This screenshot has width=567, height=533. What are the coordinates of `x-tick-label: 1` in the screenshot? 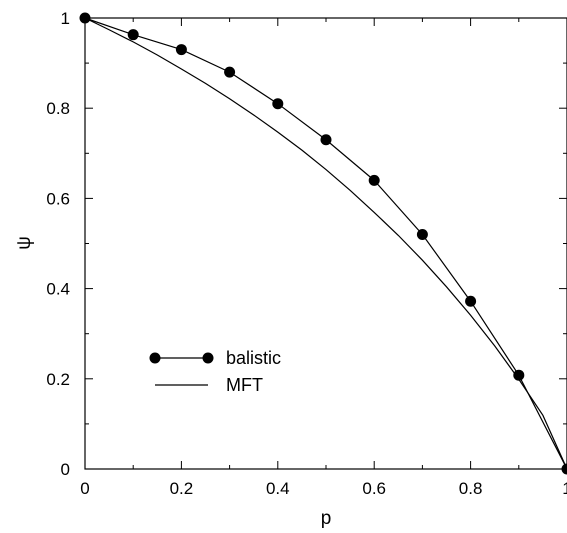 It's located at (564, 488).